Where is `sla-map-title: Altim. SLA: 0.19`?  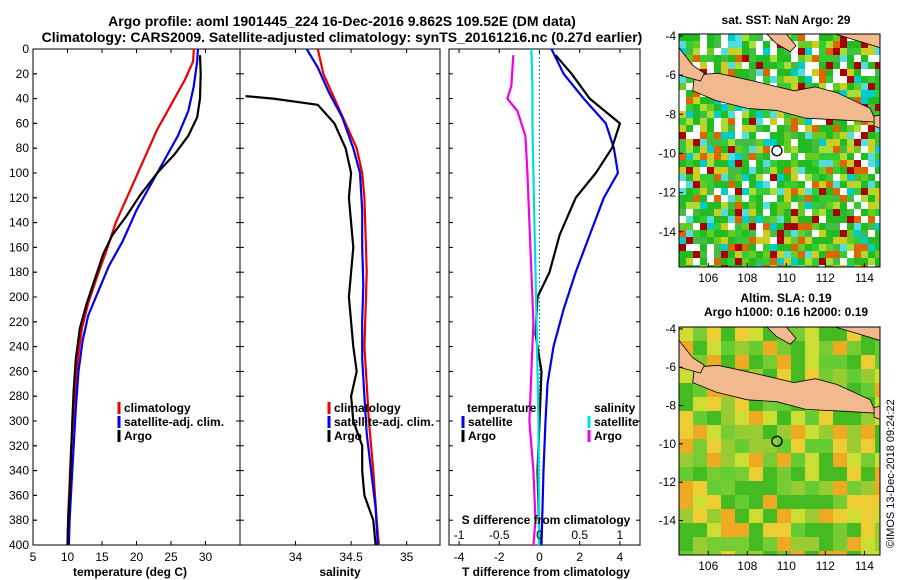
sla-map-title: Altim. SLA: 0.19 is located at coordinates (786, 298).